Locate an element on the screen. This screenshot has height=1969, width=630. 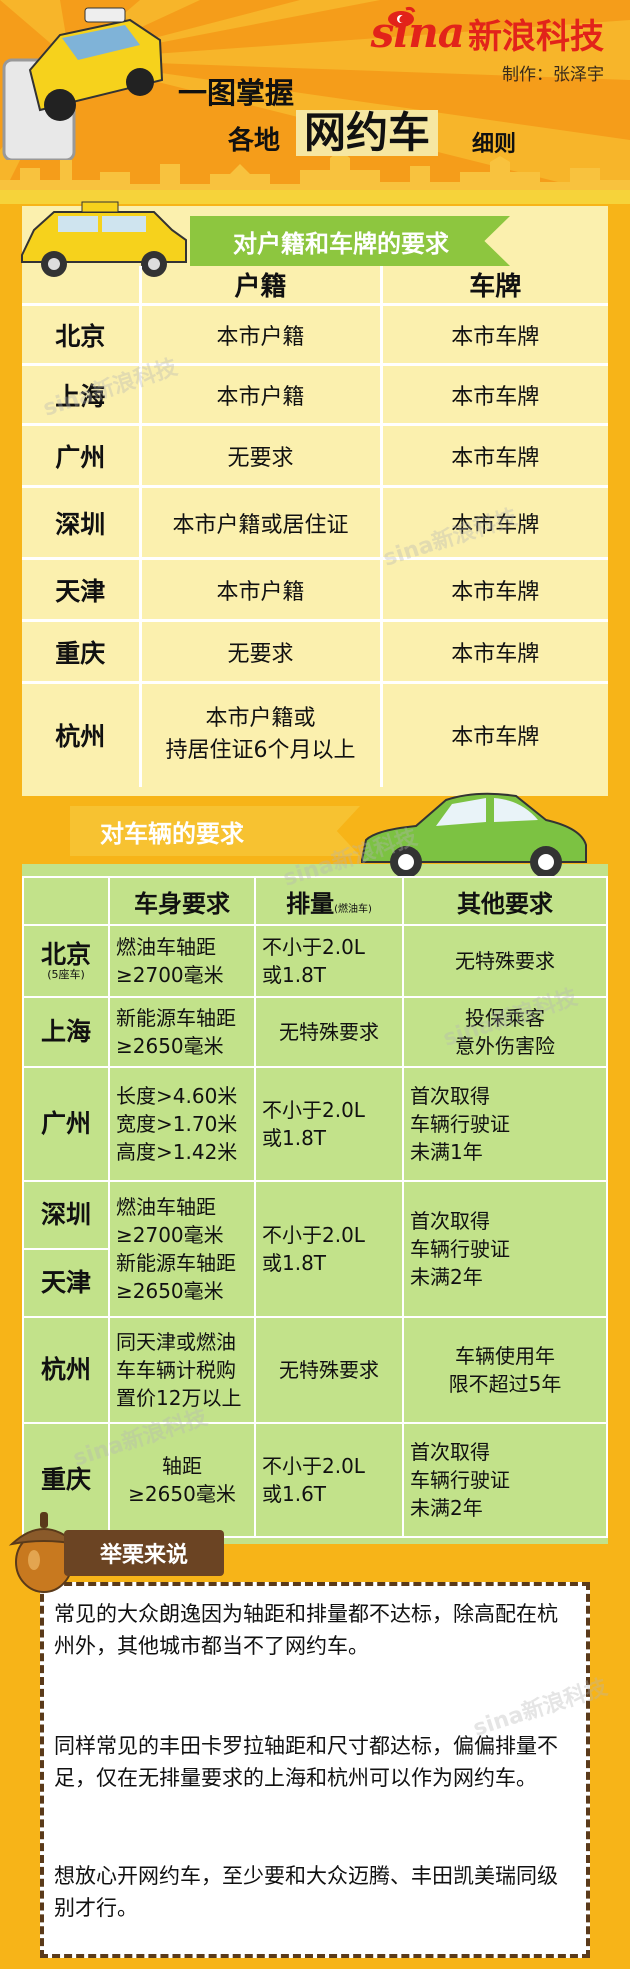
hukou-cell: 本市户籍或居住证 is located at coordinates (261, 523).